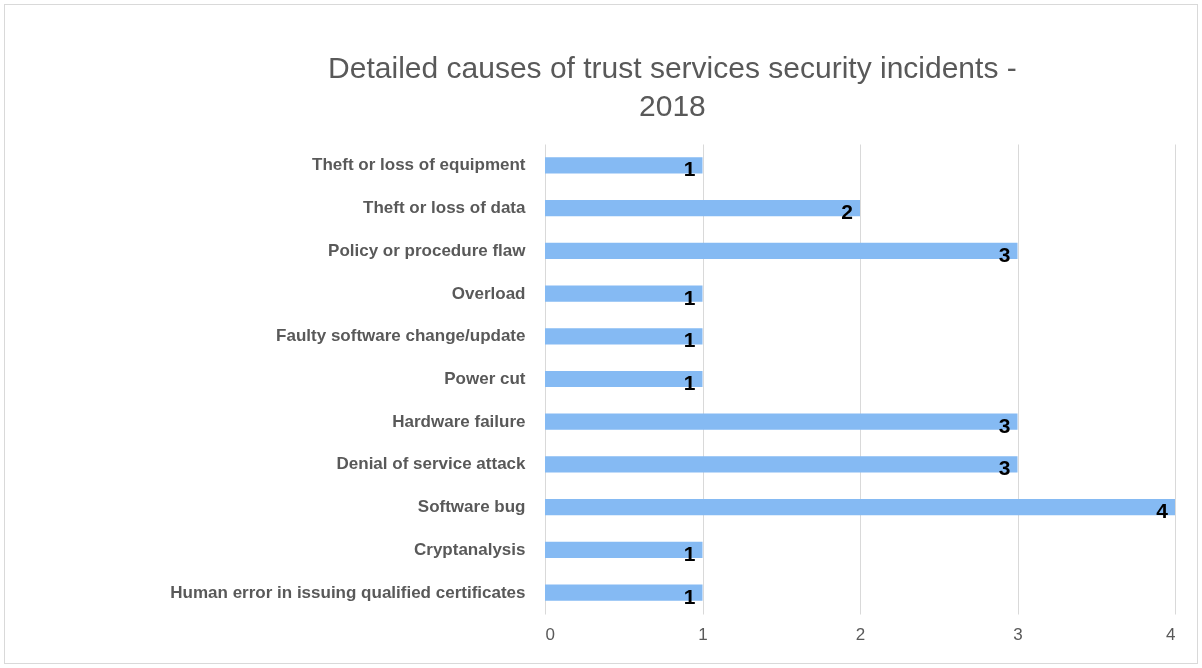 This screenshot has height=668, width=1202. I want to click on x-tick-label: 3, so click(1018, 634).